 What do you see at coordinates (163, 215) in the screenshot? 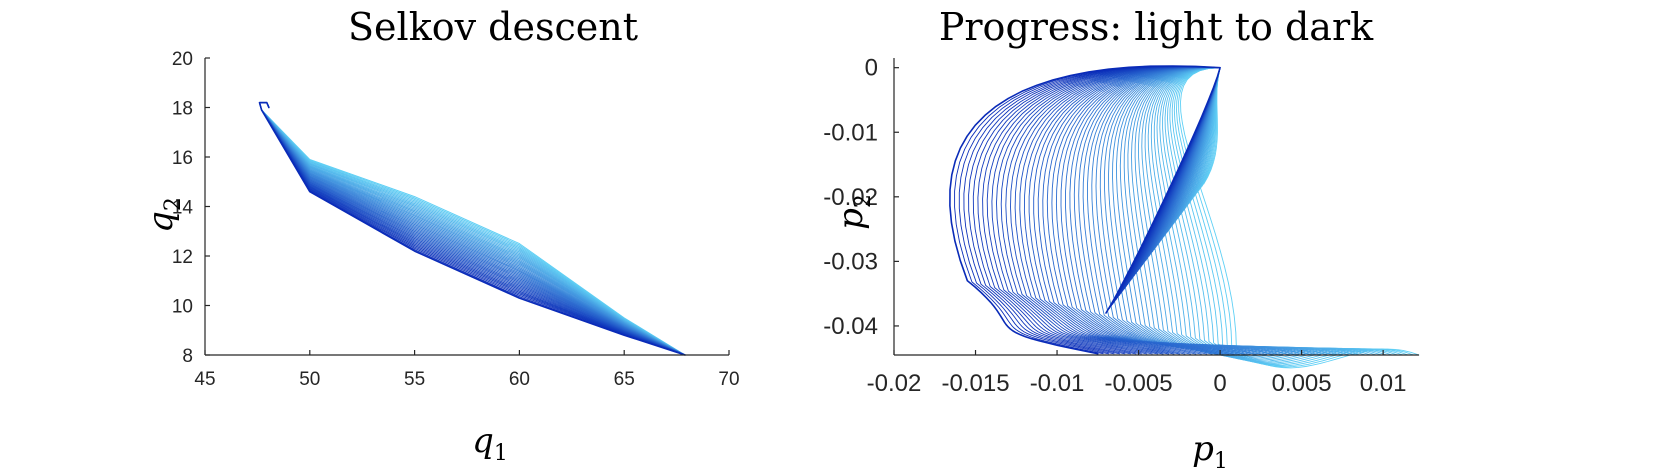
I see `chart-1-y-axis-label: q2` at bounding box center [163, 215].